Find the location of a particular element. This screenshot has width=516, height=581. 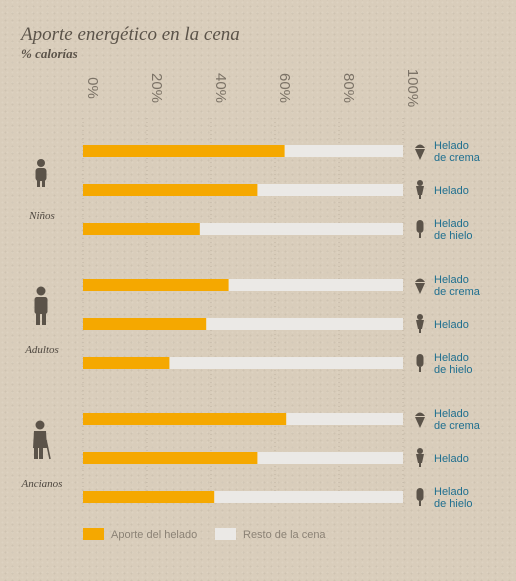

chart-title: Aporte energético en la cena is located at coordinates (130, 34).